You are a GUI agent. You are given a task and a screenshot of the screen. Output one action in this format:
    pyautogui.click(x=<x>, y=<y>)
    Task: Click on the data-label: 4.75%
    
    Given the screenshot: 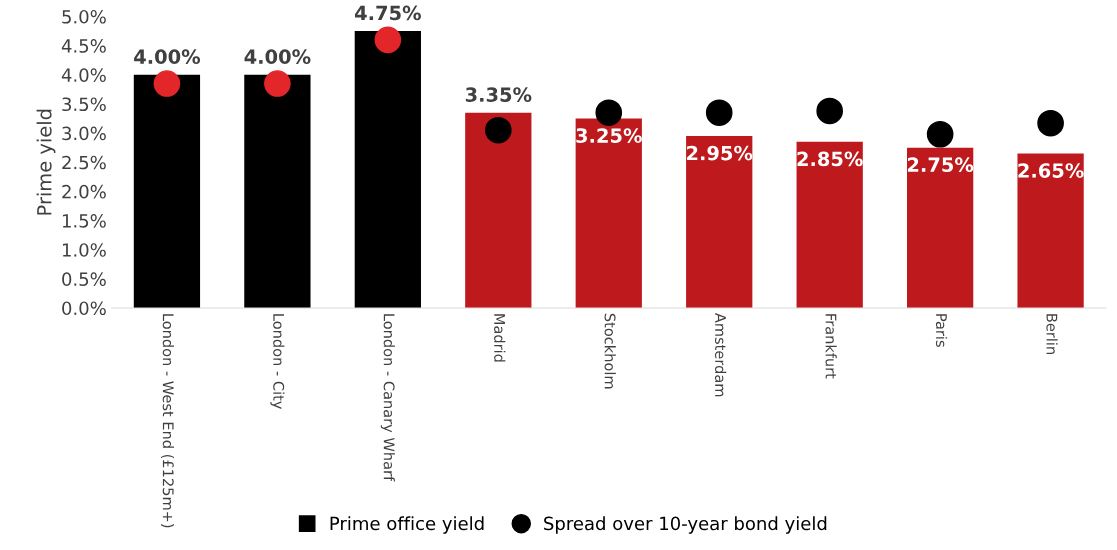 What is the action you would take?
    pyautogui.click(x=387, y=13)
    